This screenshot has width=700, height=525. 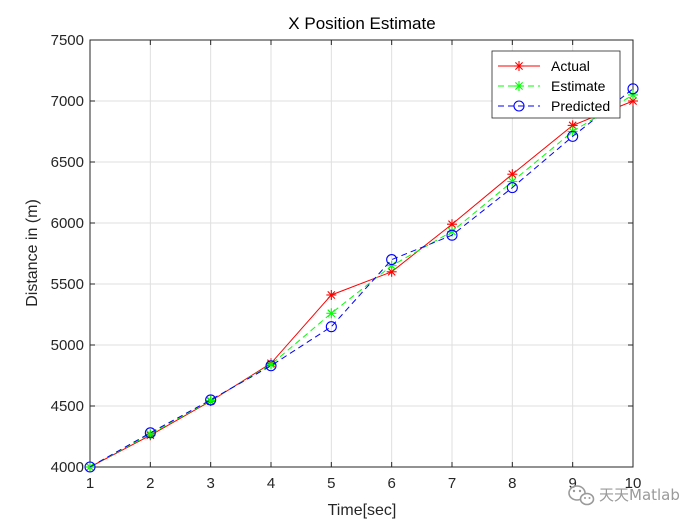 I want to click on watermark-text: 天天Matlab, so click(x=639, y=495).